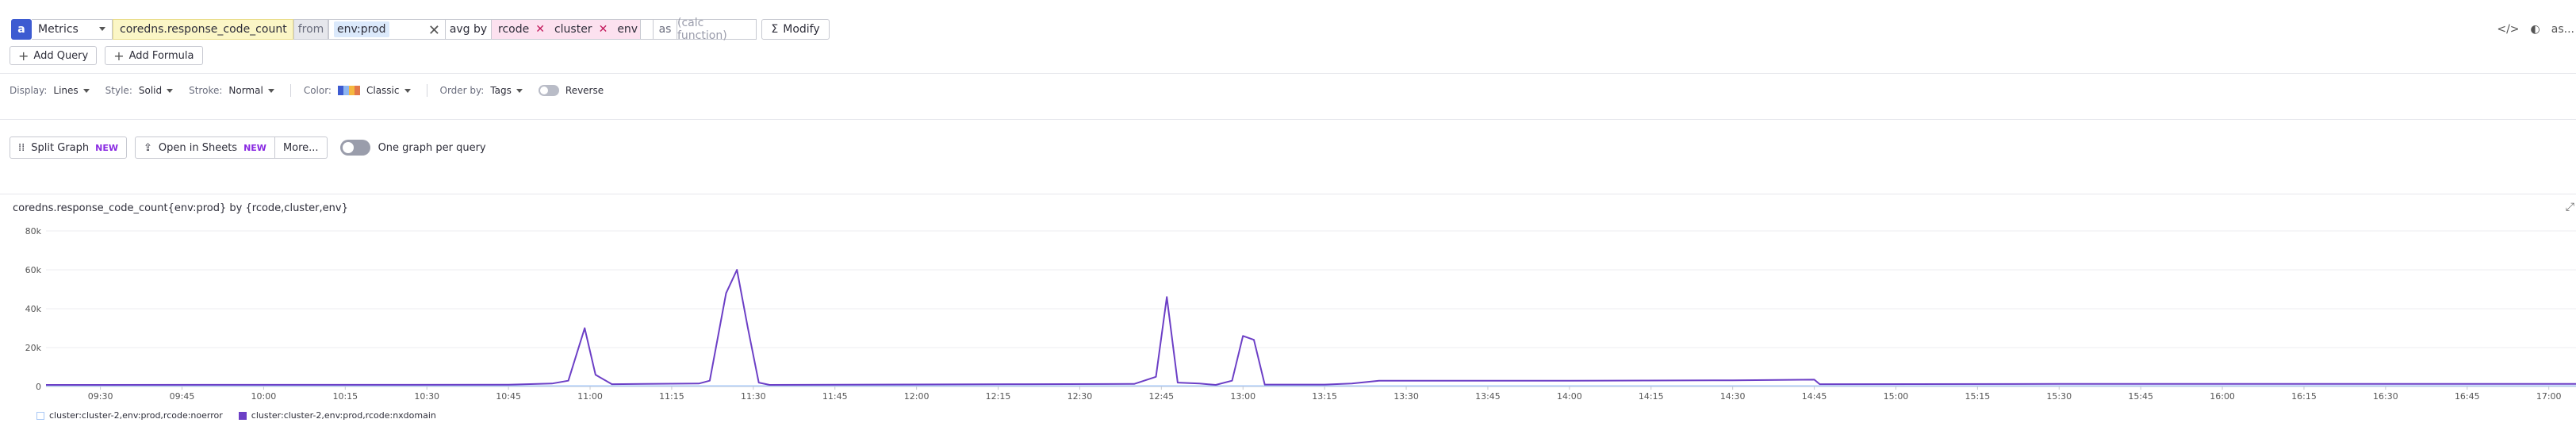  What do you see at coordinates (61, 55) in the screenshot?
I see `add-query-label: Add Query` at bounding box center [61, 55].